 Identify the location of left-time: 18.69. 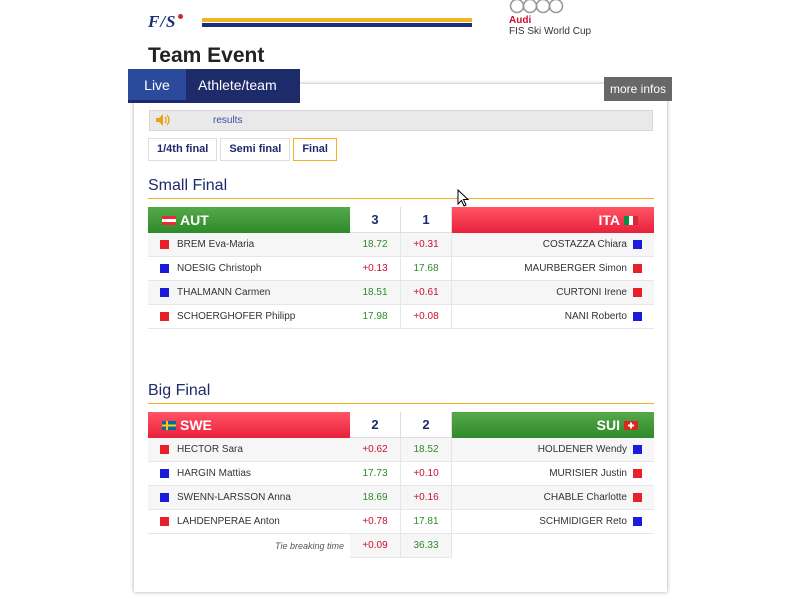
(375, 497).